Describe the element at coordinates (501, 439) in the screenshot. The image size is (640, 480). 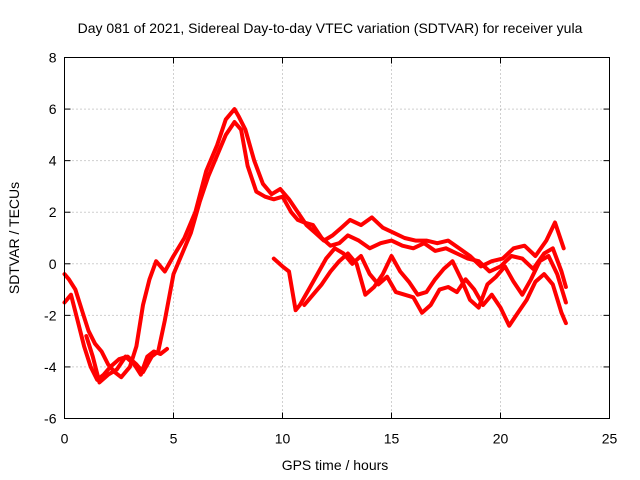
I see `x-tick-label: 20` at that location.